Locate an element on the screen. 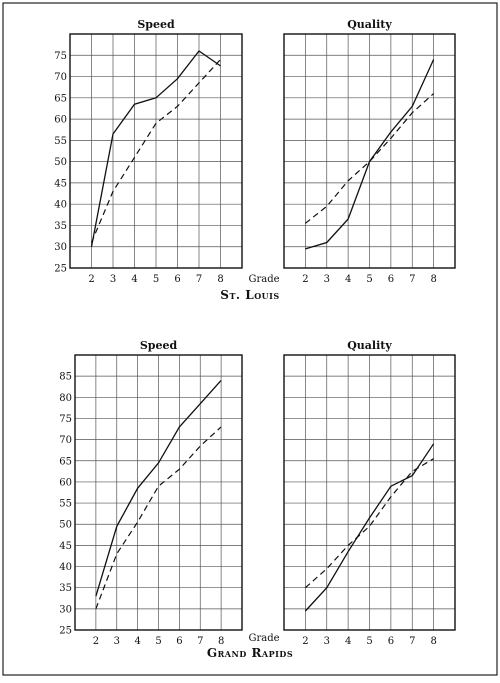  section-label: Grand Rapids is located at coordinates (250, 653).